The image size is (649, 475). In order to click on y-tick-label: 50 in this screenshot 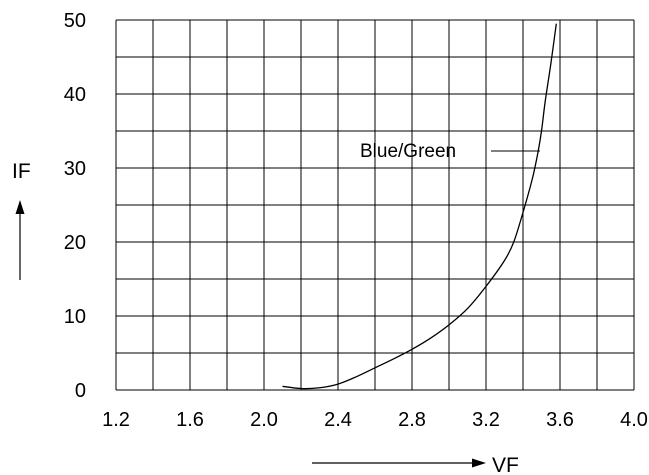, I will do `click(75, 21)`.